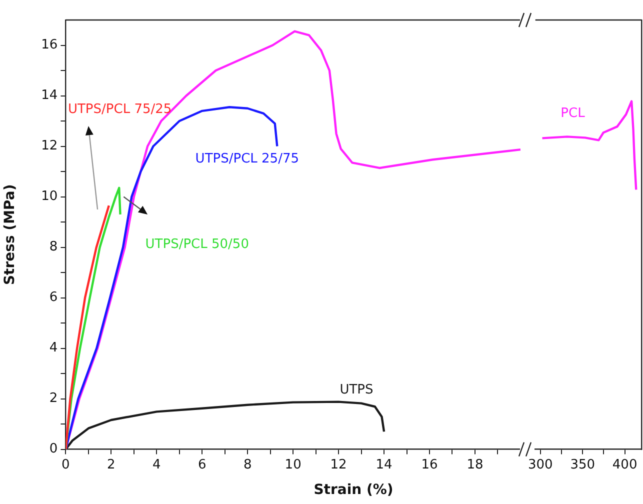  Describe the element at coordinates (573, 113) in the screenshot. I see `series-label: PCL` at that location.